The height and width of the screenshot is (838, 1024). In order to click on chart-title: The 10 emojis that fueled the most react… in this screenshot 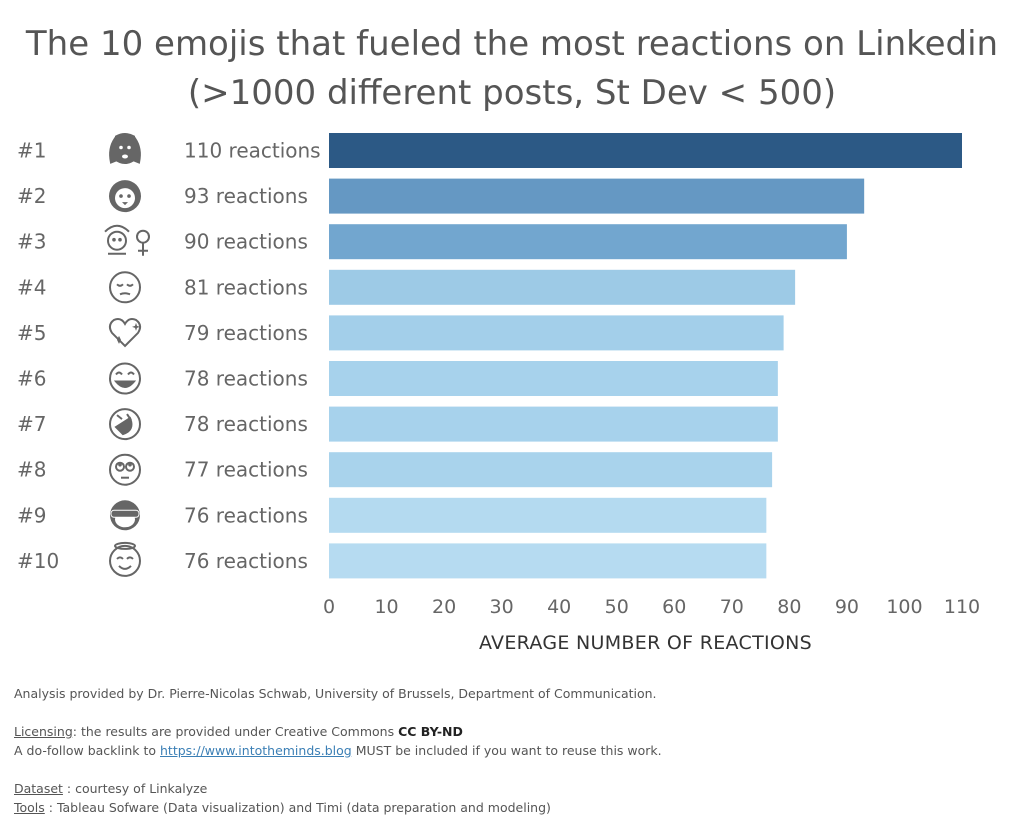, I will do `click(512, 69)`.